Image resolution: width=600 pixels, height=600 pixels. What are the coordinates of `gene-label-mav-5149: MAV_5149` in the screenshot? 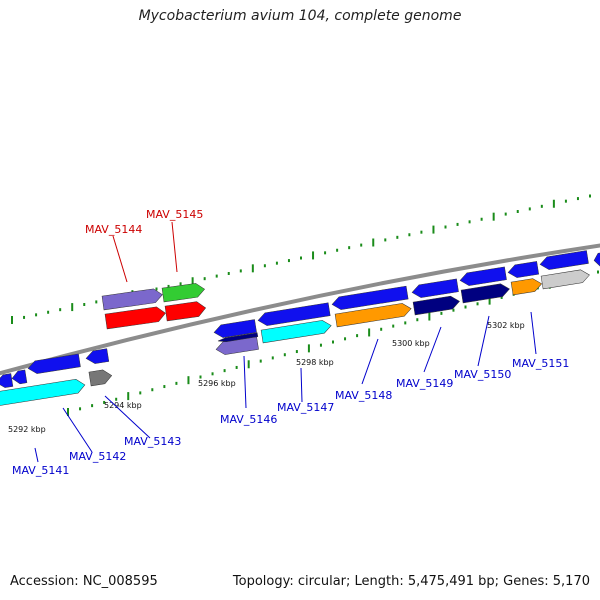 It's located at (424, 383).